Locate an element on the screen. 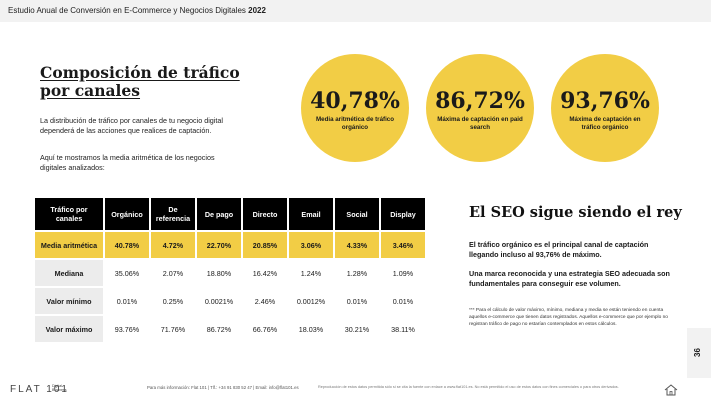 Image resolution: width=711 pixels, height=401 pixels. row-label: Mediana is located at coordinates (69, 273).